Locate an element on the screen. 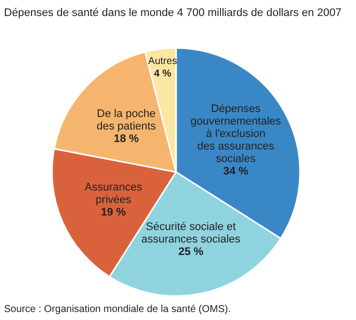  data-label: 4 % is located at coordinates (163, 74).